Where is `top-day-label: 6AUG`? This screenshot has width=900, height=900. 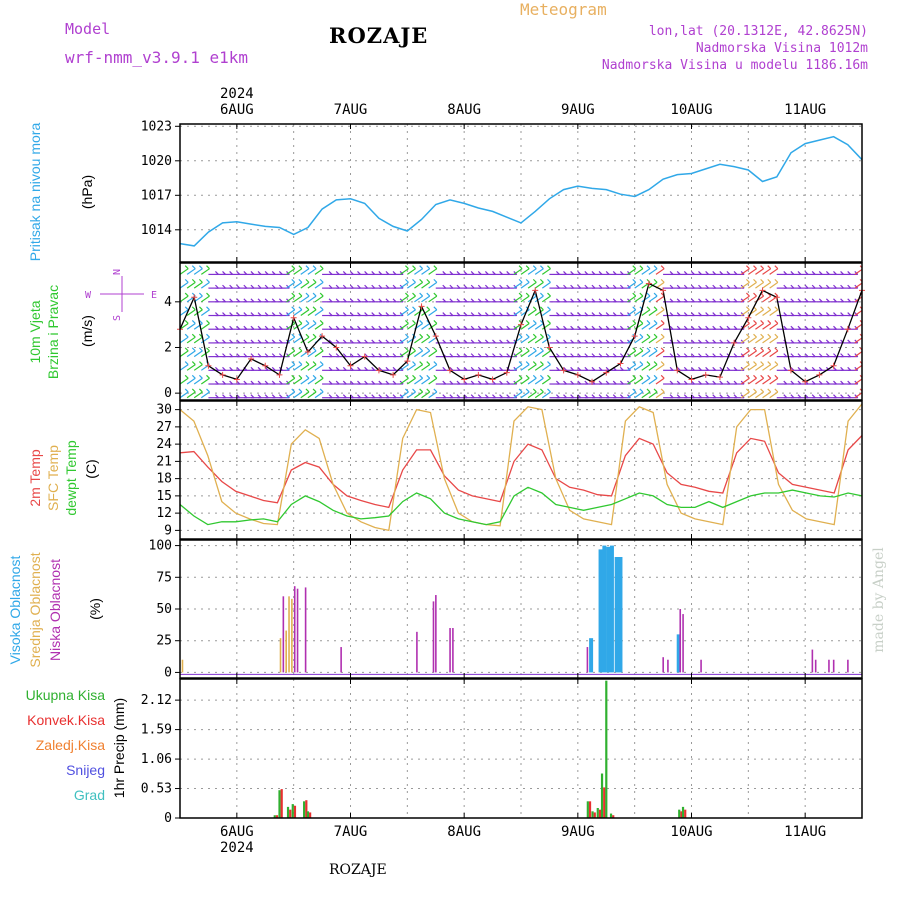
top-day-label: 6AUG is located at coordinates (237, 110).